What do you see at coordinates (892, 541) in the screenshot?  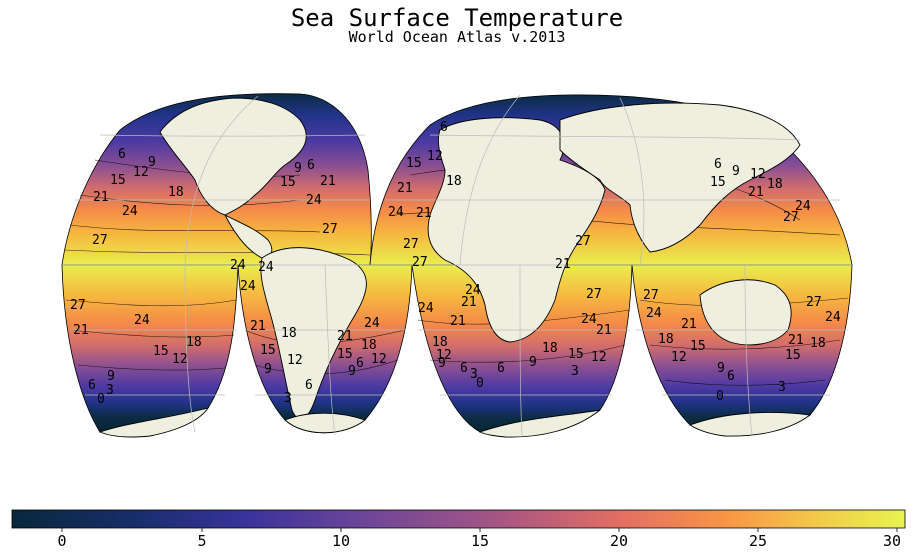 I see `colorbar-tick-label: 30` at bounding box center [892, 541].